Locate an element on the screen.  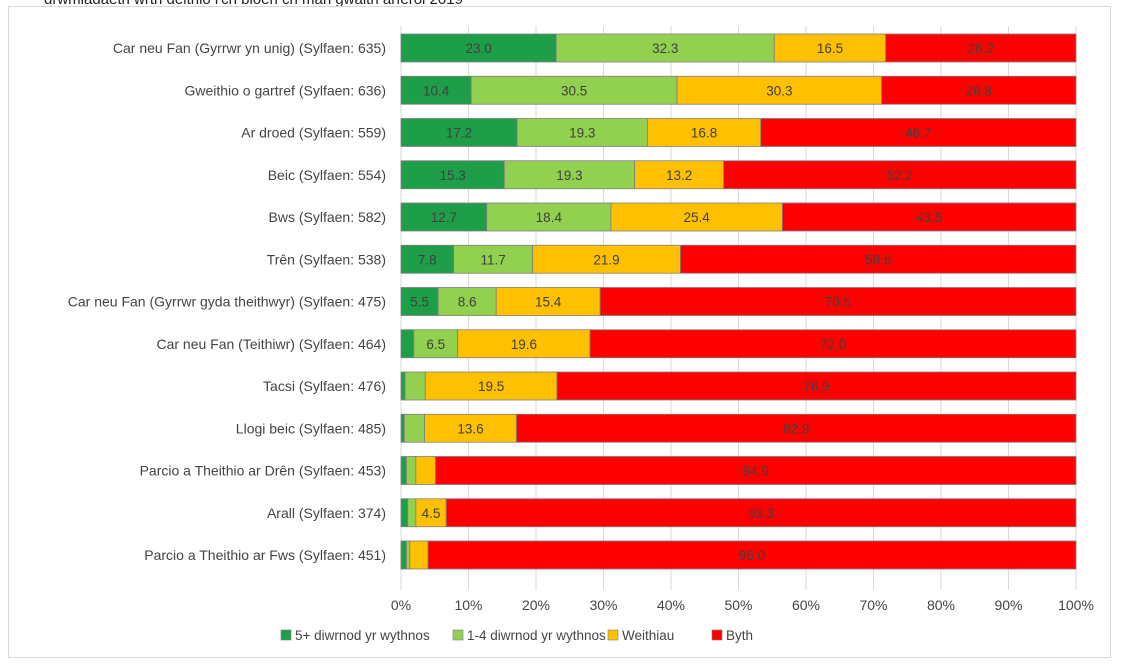
data-label: 4.5 is located at coordinates (431, 513).